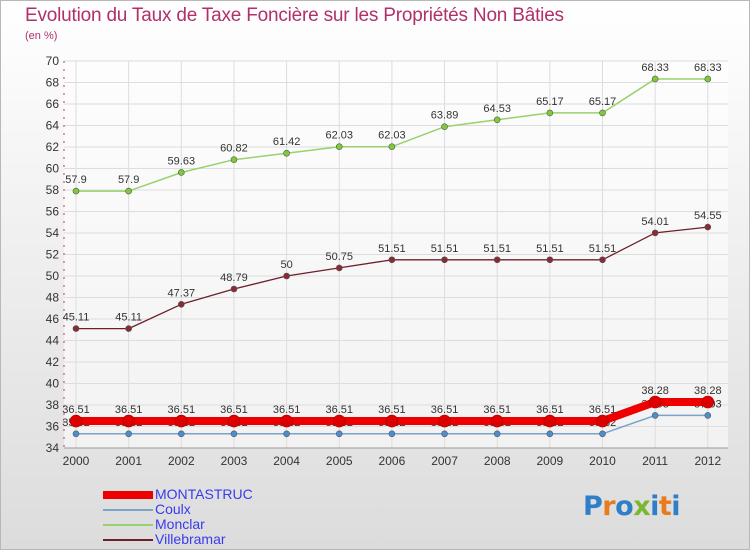 The image size is (750, 550). I want to click on point-coulx-2004, so click(286, 434).